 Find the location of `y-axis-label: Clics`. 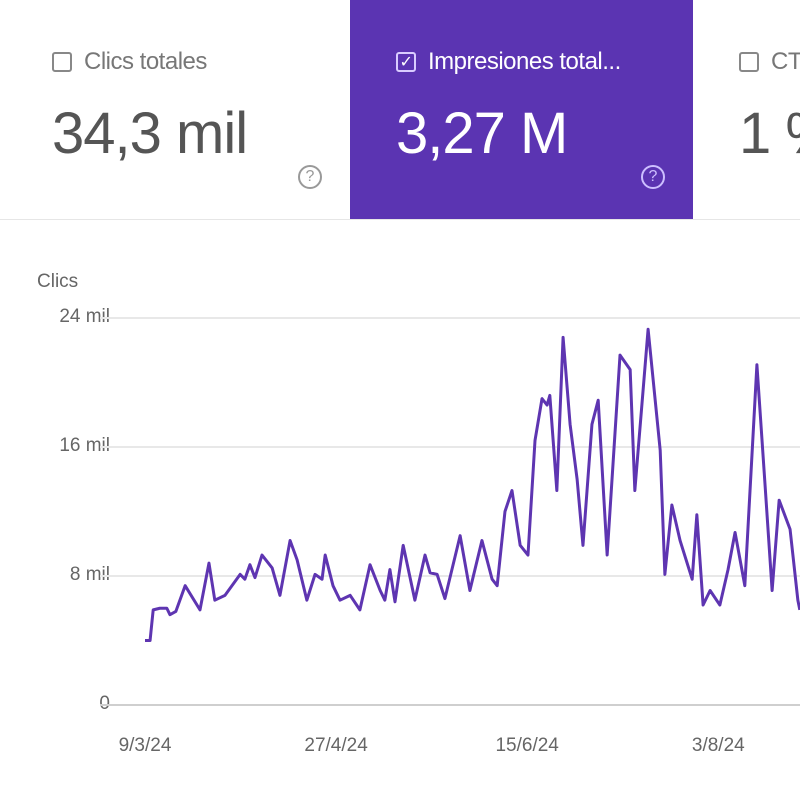

y-axis-label: Clics is located at coordinates (58, 281).